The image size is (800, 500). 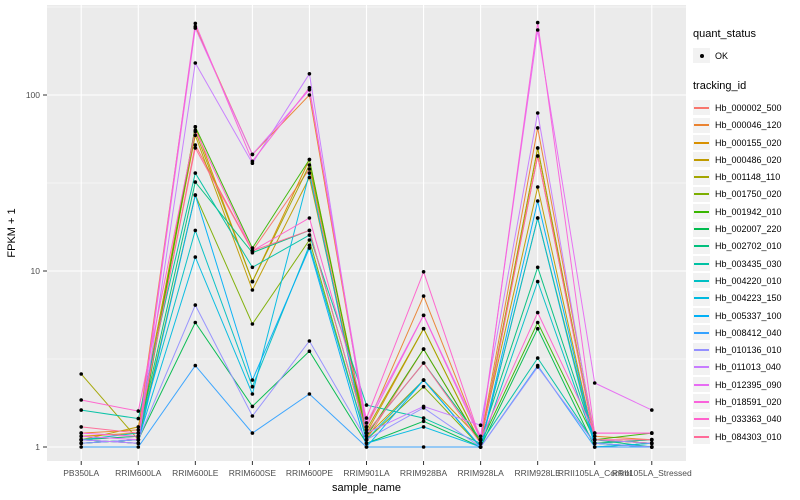 What do you see at coordinates (748, 107) in the screenshot?
I see `legend-label: Hb_000002_500` at bounding box center [748, 107].